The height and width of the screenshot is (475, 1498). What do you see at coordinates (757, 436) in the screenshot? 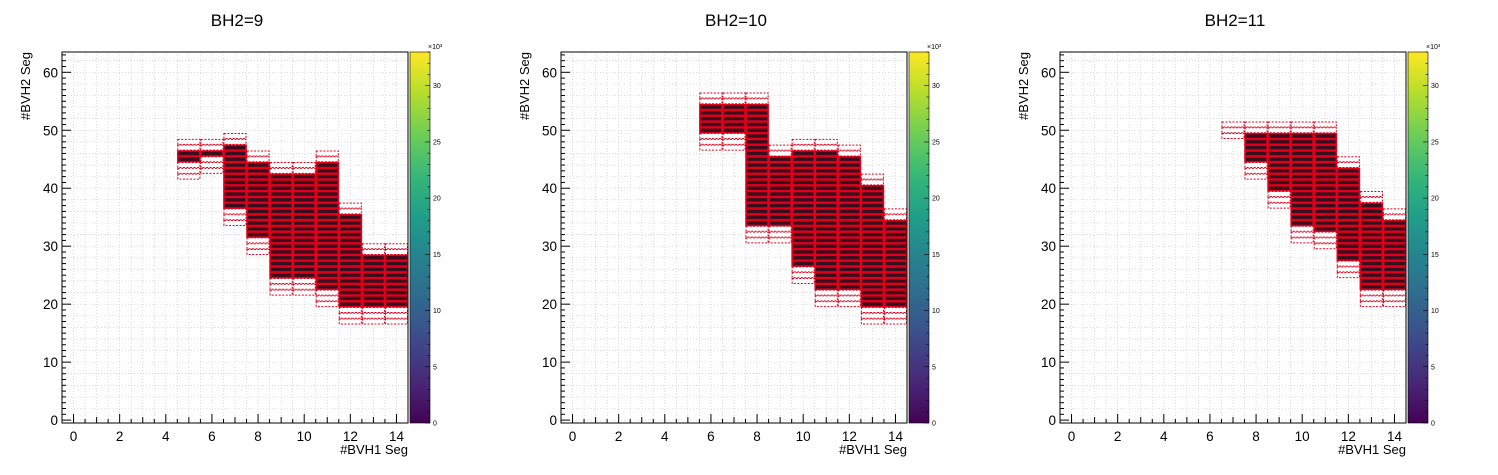
I see `x-tick-label: 8` at bounding box center [757, 436].